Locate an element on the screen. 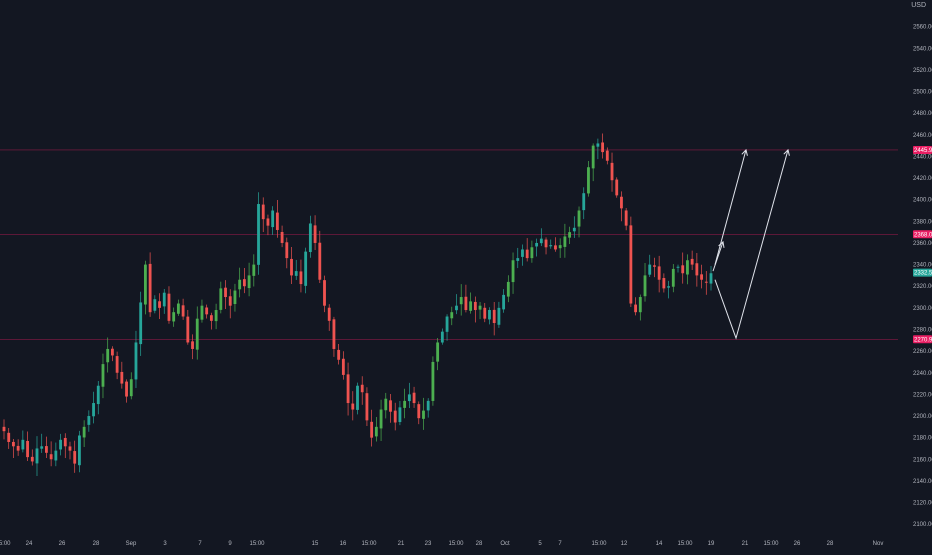  x-tick-label: 19 is located at coordinates (711, 544).